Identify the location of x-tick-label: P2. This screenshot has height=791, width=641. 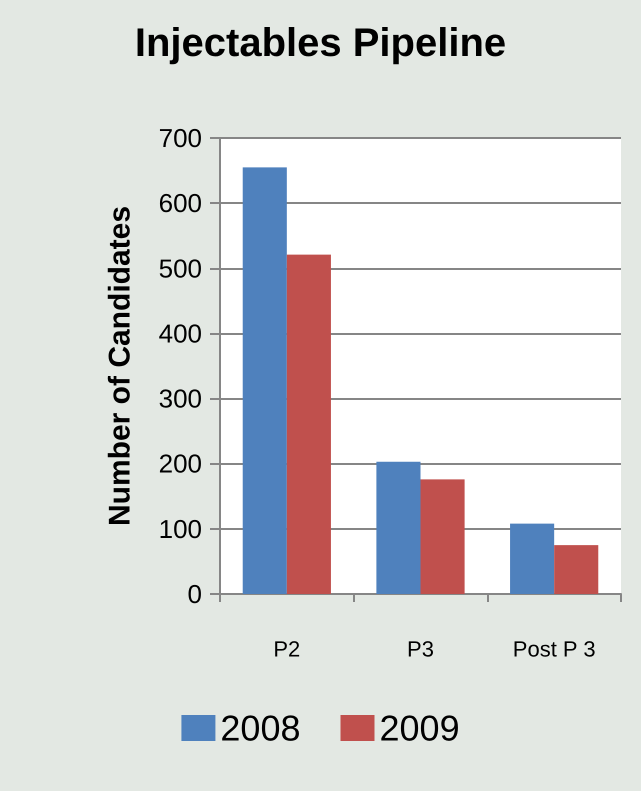
(286, 649).